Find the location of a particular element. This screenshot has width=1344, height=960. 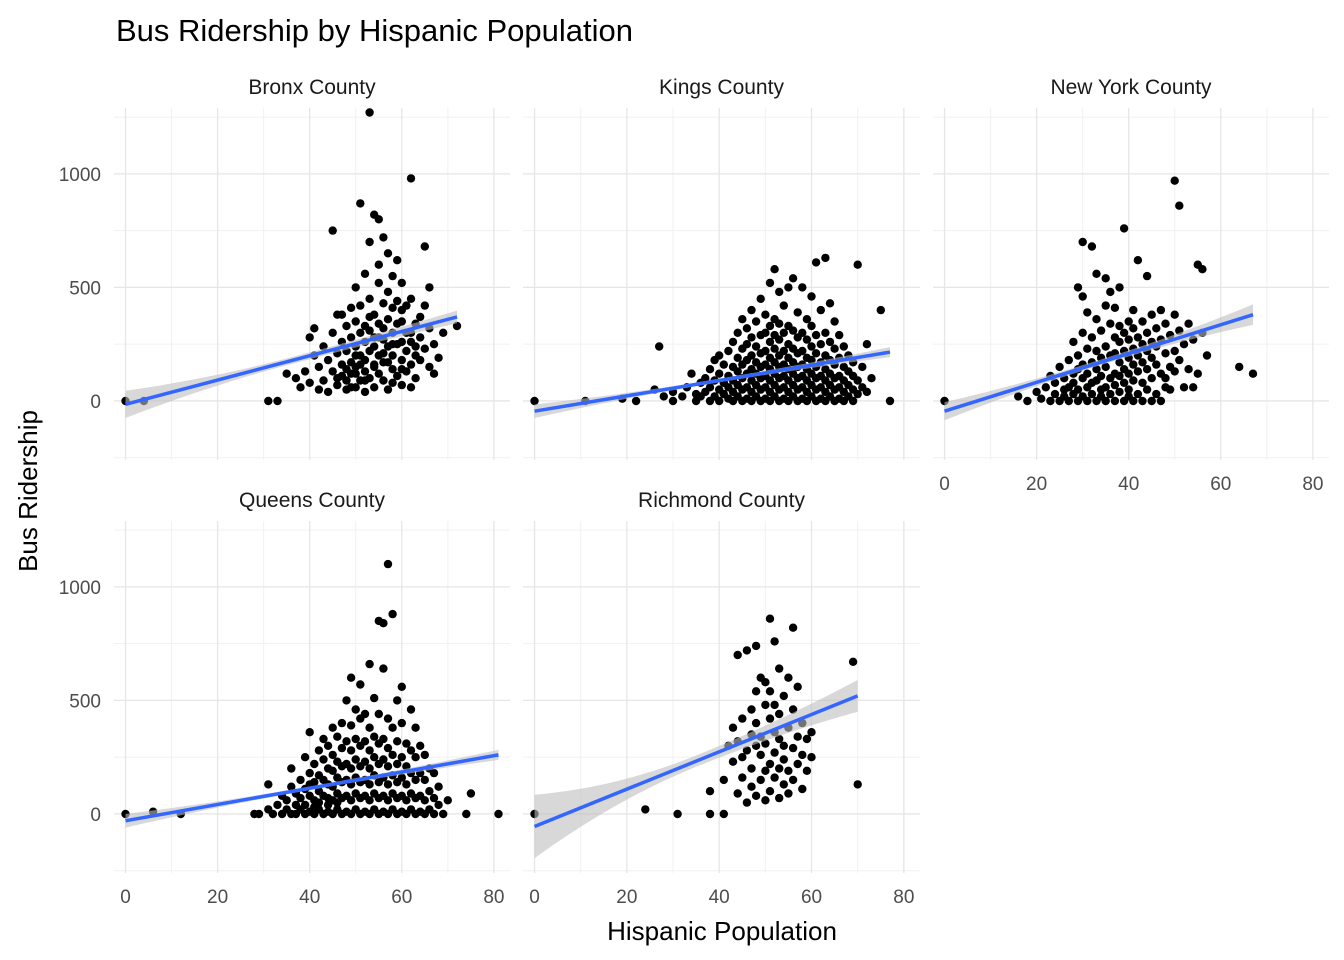

trend-line is located at coordinates (312, 788).